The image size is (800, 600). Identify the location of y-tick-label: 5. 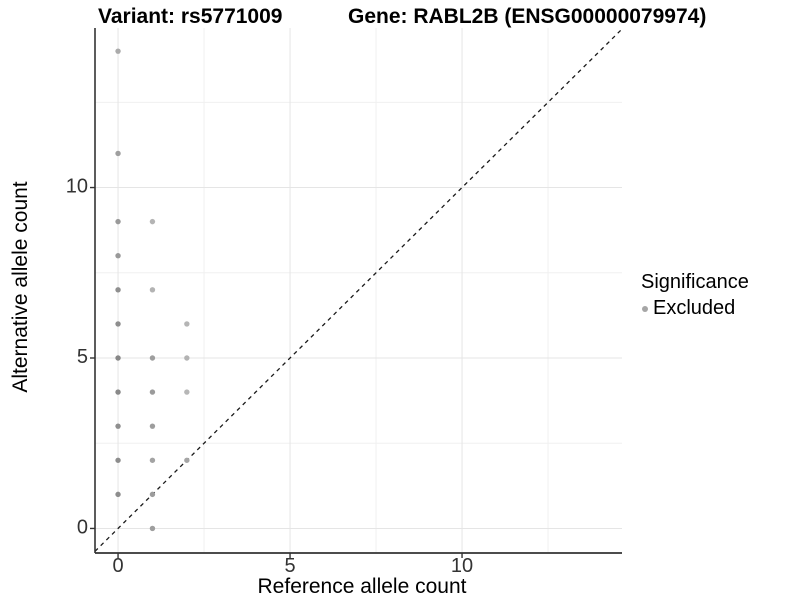
(82, 357).